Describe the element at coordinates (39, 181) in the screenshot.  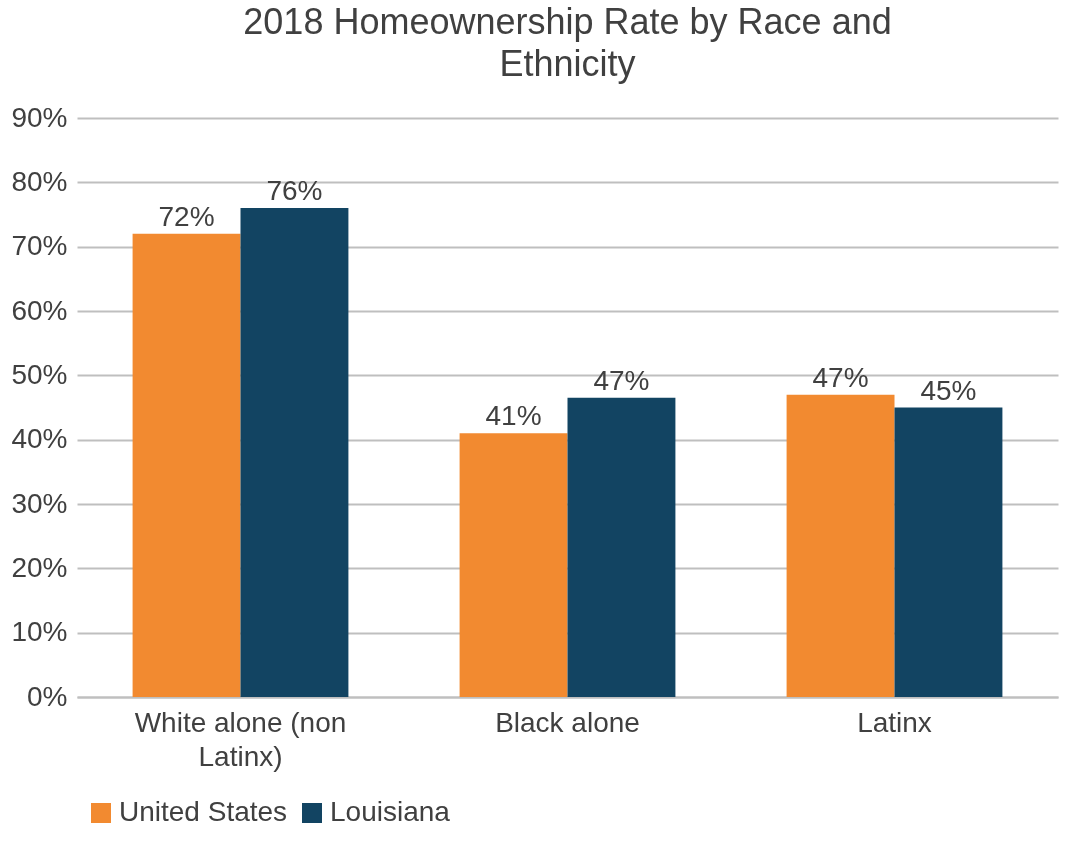
I see `y-tick-label: 80%` at that location.